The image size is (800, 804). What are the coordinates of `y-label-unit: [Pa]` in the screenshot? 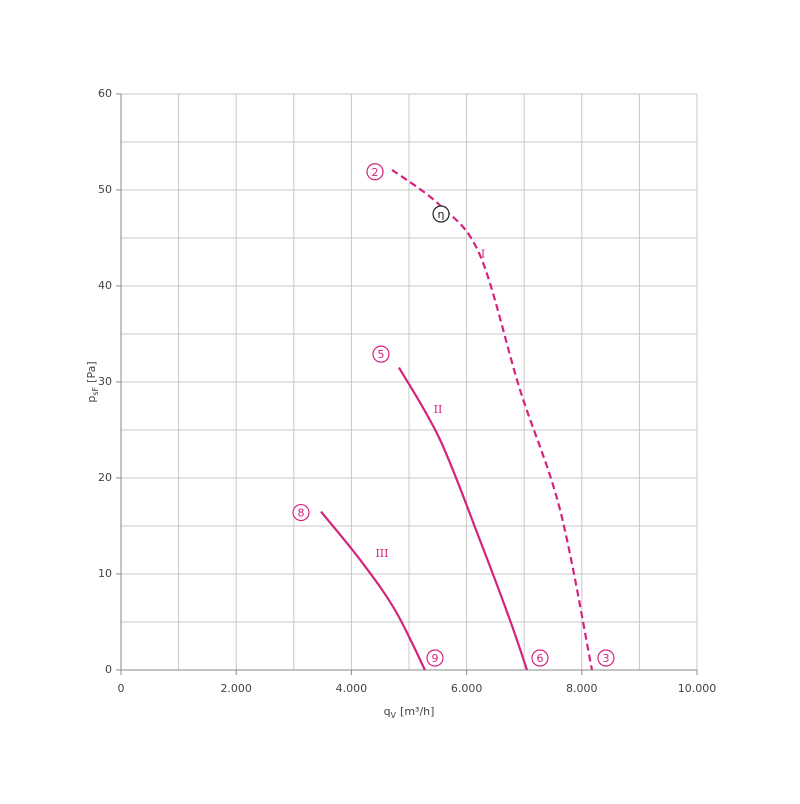 It's located at (91, 371).